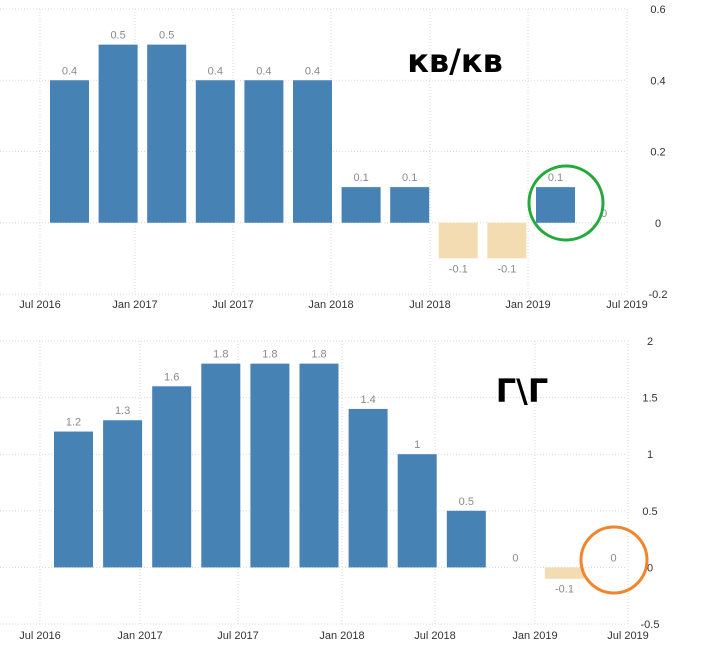  I want to click on yoy-y-tick-label: 2, so click(650, 342).